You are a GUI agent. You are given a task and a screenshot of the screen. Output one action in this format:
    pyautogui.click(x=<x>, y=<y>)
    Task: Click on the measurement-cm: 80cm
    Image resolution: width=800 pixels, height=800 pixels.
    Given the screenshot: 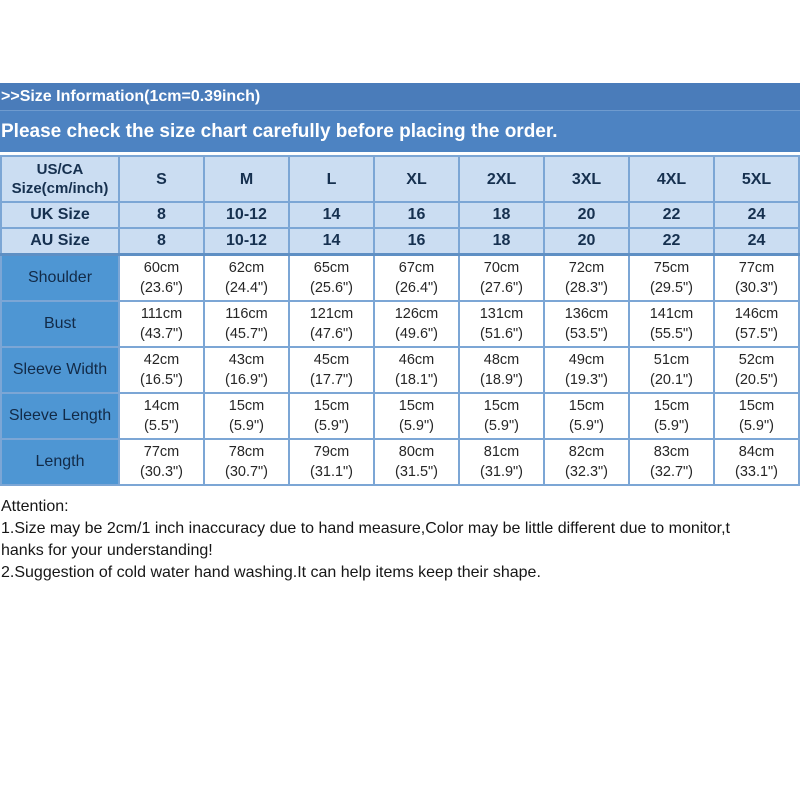 What is the action you would take?
    pyautogui.click(x=416, y=452)
    